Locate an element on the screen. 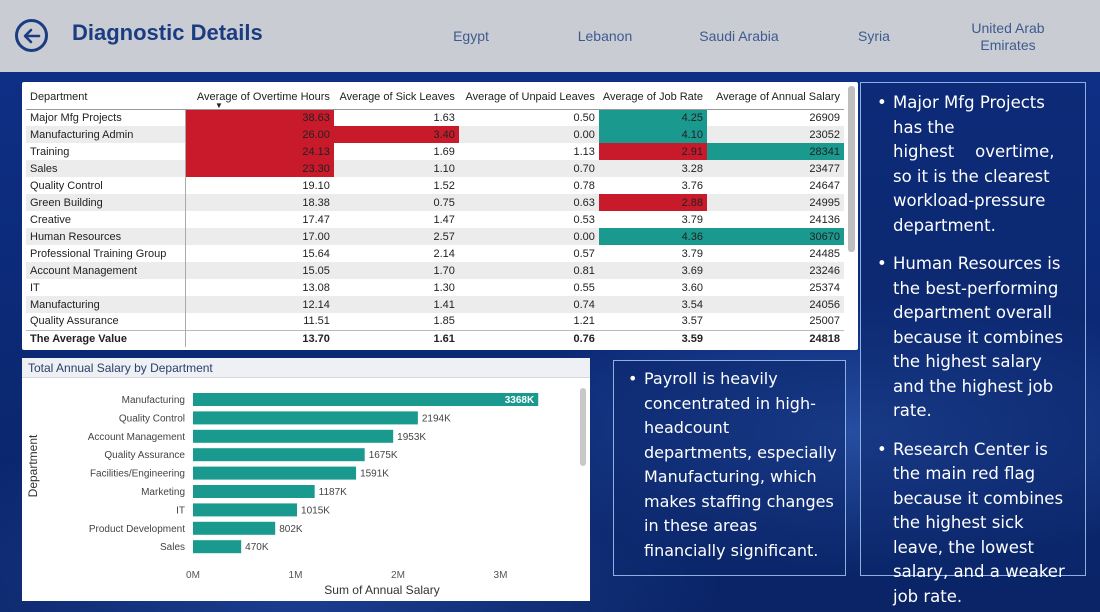 Image resolution: width=1100 pixels, height=612 pixels. data-label: 2194K is located at coordinates (436, 418).